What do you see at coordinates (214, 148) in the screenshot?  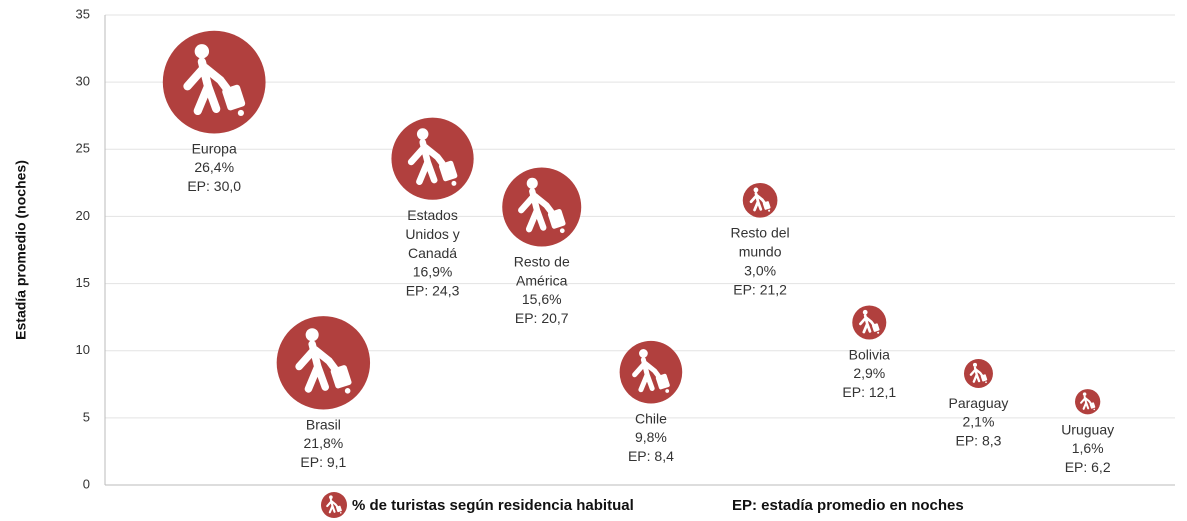 I see `point-label: Europa` at bounding box center [214, 148].